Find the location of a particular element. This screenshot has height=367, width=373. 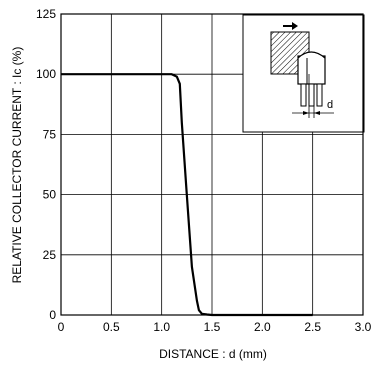

y-tick-label: 0 is located at coordinates (52, 315).